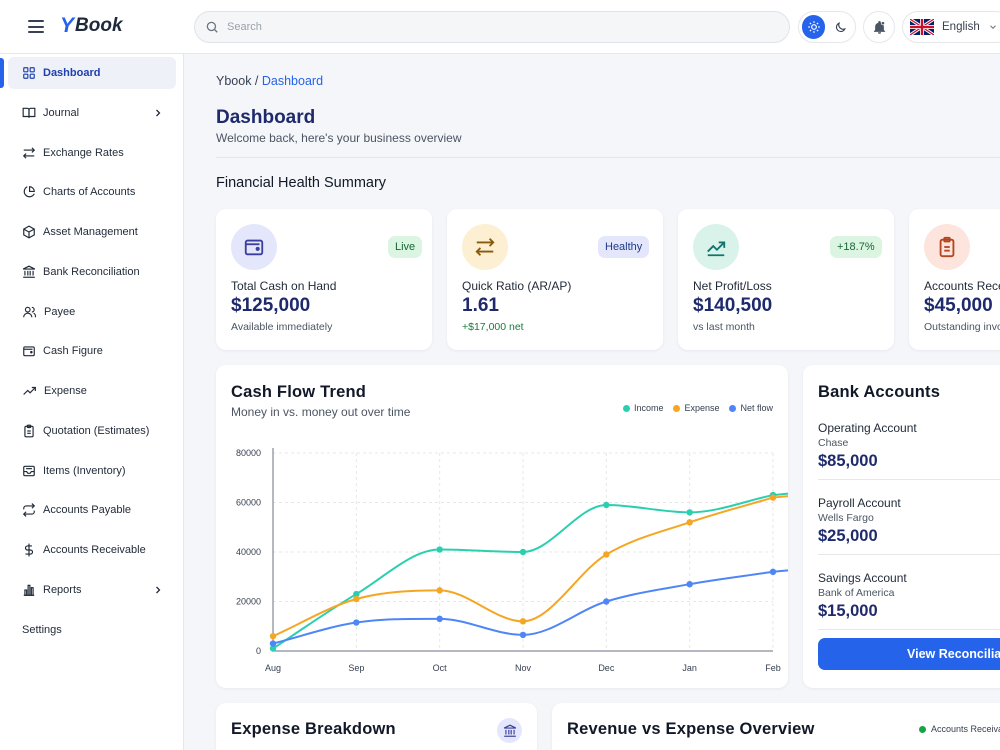 This screenshot has height=750, width=1000. I want to click on bank-account-item: Savings Account Bank of America $15,000, so click(909, 596).